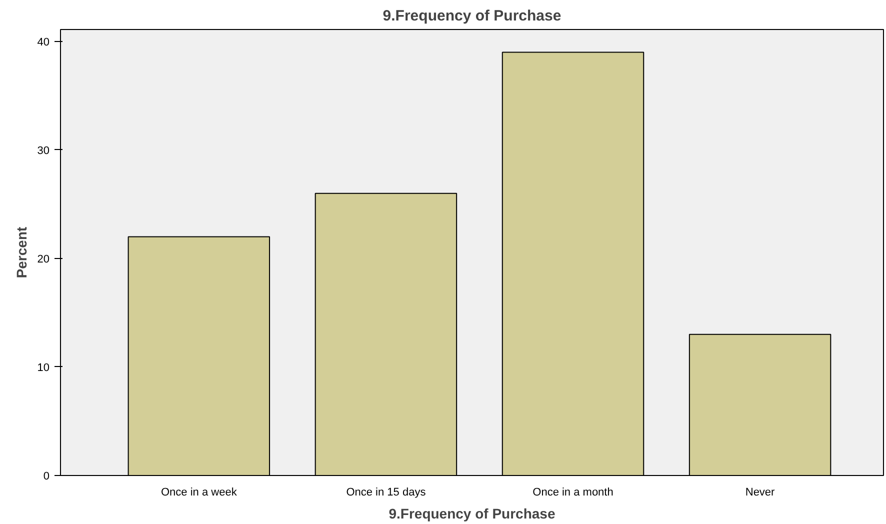  What do you see at coordinates (43, 259) in the screenshot?
I see `y-tick-label: 20` at bounding box center [43, 259].